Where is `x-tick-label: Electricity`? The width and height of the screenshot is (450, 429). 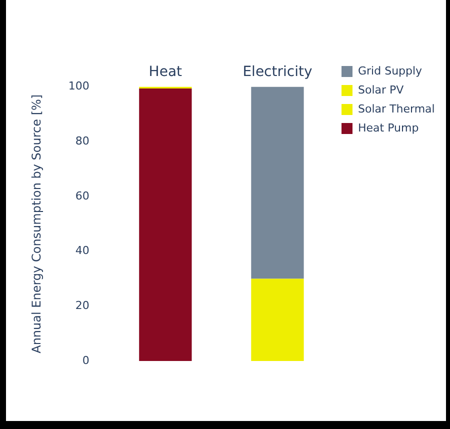
x-tick-label: Electricity is located at coordinates (277, 72).